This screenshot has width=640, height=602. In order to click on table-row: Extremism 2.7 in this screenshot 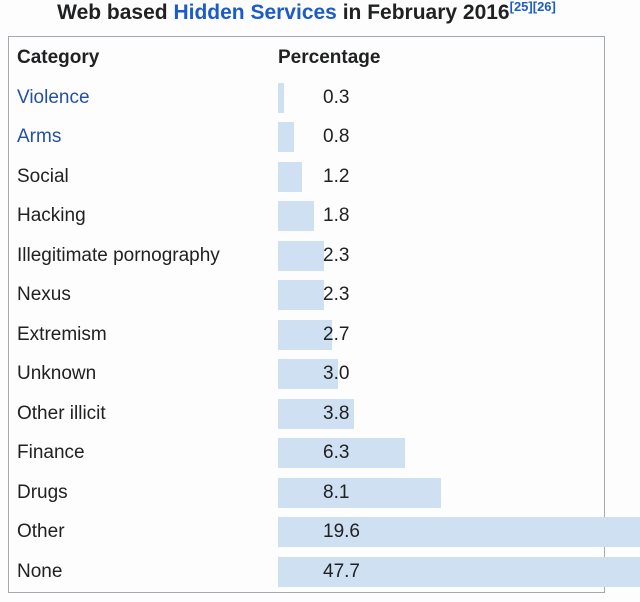, I will do `click(306, 335)`.